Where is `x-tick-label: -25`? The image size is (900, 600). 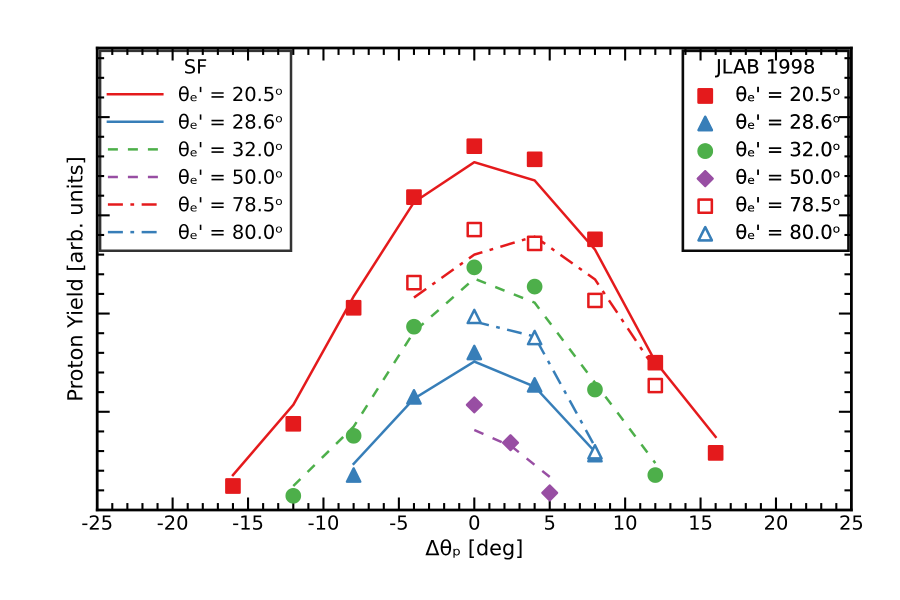
x-tick-label: -25 is located at coordinates (97, 522).